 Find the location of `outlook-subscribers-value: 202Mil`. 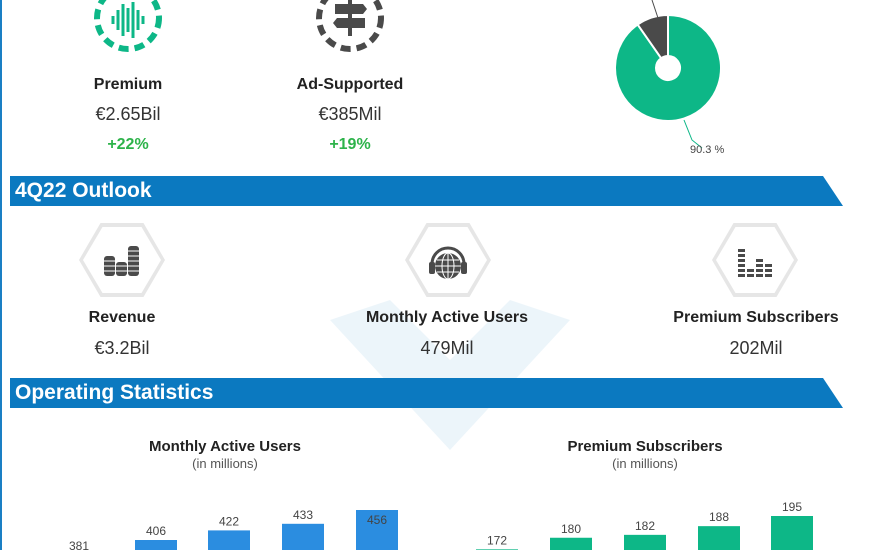

outlook-subscribers-value: 202Mil is located at coordinates (756, 348).